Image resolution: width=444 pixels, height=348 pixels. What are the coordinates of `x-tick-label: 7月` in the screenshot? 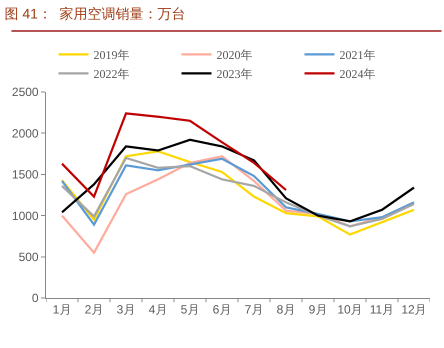 It's located at (254, 309).